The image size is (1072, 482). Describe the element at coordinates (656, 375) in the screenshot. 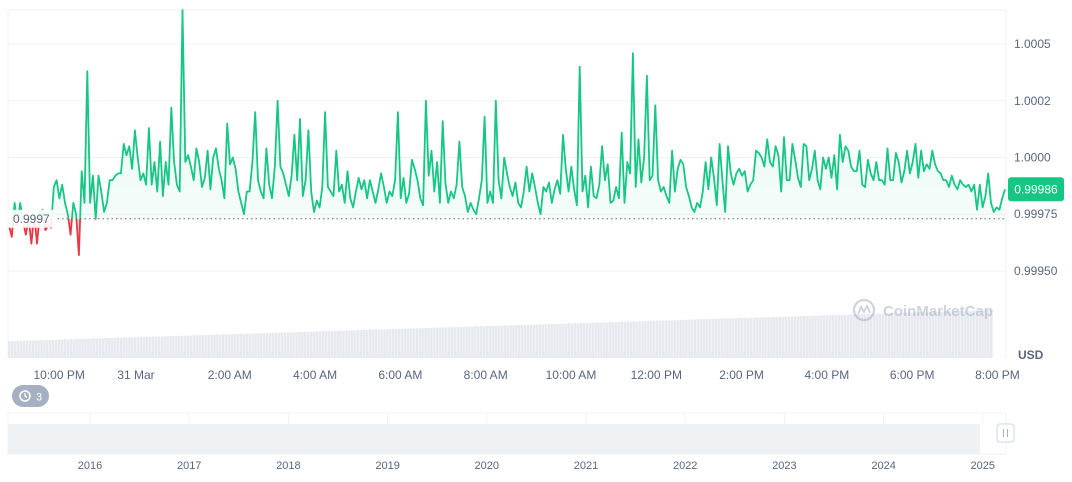

I see `x-tick-label-7: 12:00 PM` at that location.